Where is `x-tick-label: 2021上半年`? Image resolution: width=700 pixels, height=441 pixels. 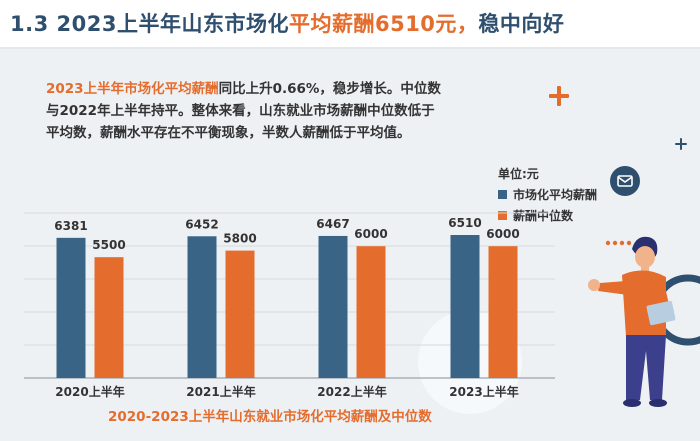 x-tick-label: 2021上半年 is located at coordinates (220, 391).